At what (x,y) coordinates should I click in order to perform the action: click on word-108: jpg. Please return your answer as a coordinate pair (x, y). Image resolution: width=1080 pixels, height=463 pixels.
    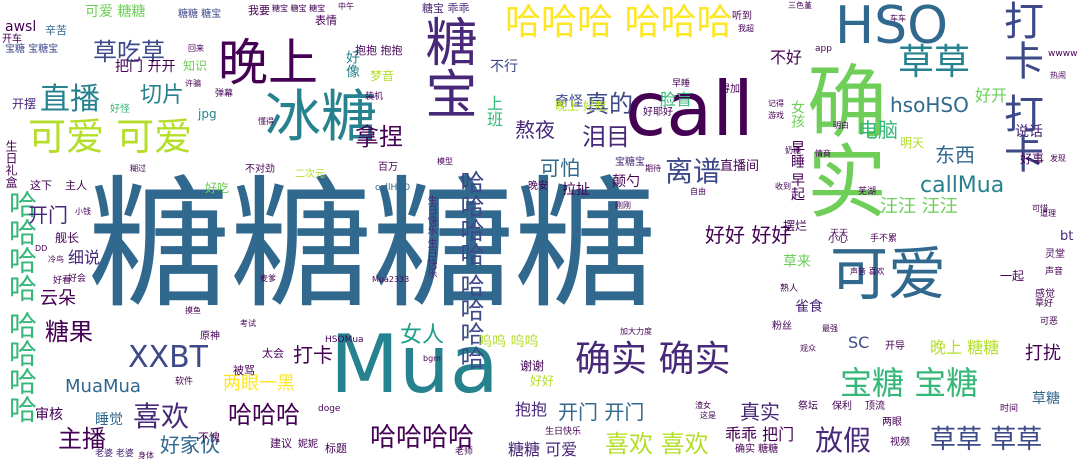
    Looking at the image, I should click on (207, 114).